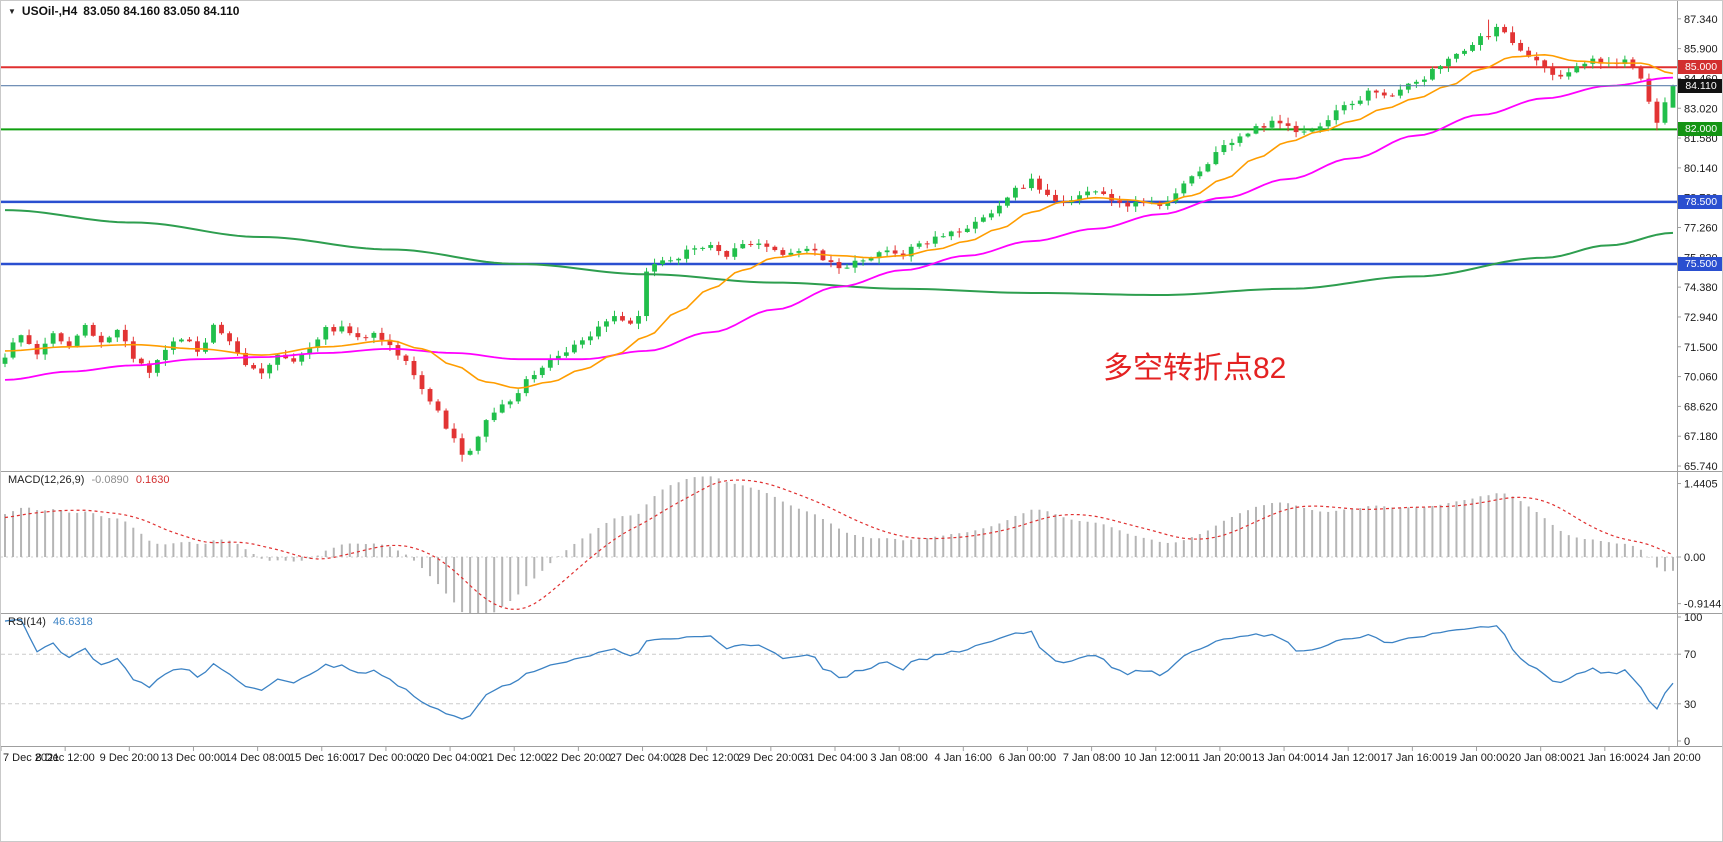 The width and height of the screenshot is (1723, 842). I want to click on svg-text: 7 Jan 08:00, so click(1092, 758).